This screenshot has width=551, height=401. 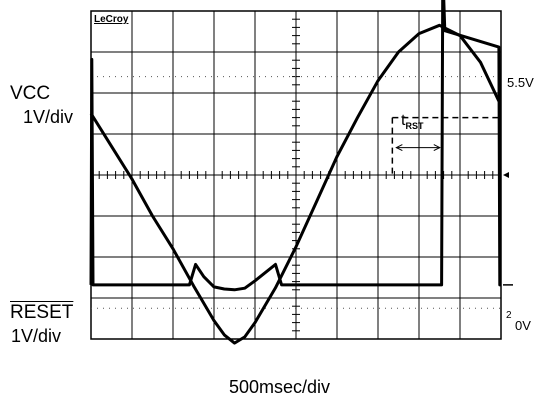 What do you see at coordinates (509, 315) in the screenshot?
I see `marker-2-label: 2` at bounding box center [509, 315].